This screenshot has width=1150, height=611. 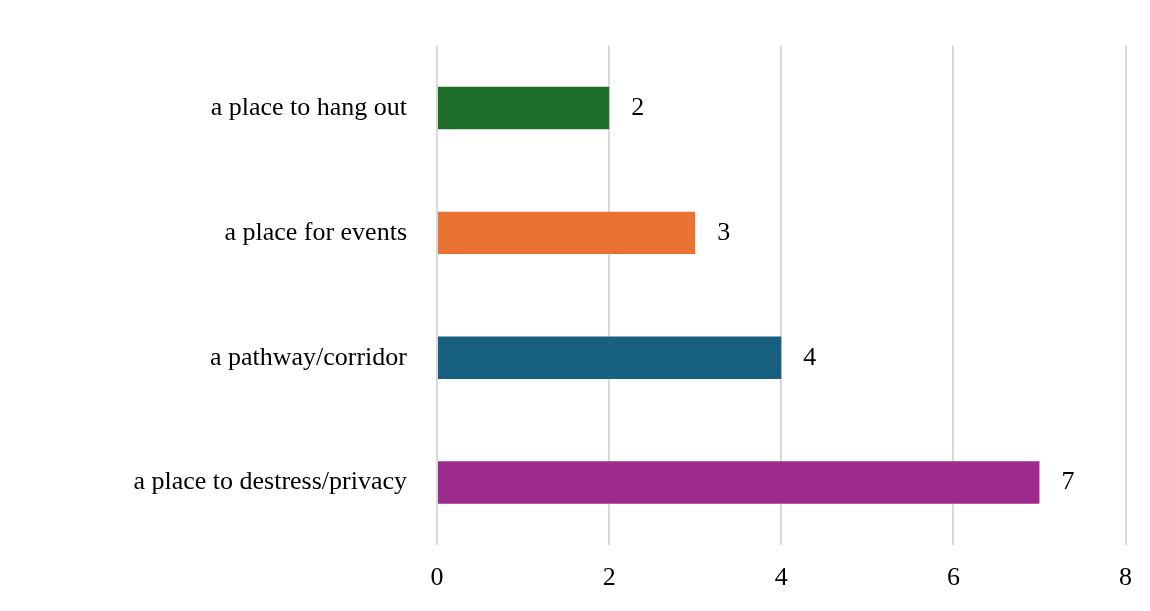 I want to click on x-tick-label: 2, so click(x=609, y=577).